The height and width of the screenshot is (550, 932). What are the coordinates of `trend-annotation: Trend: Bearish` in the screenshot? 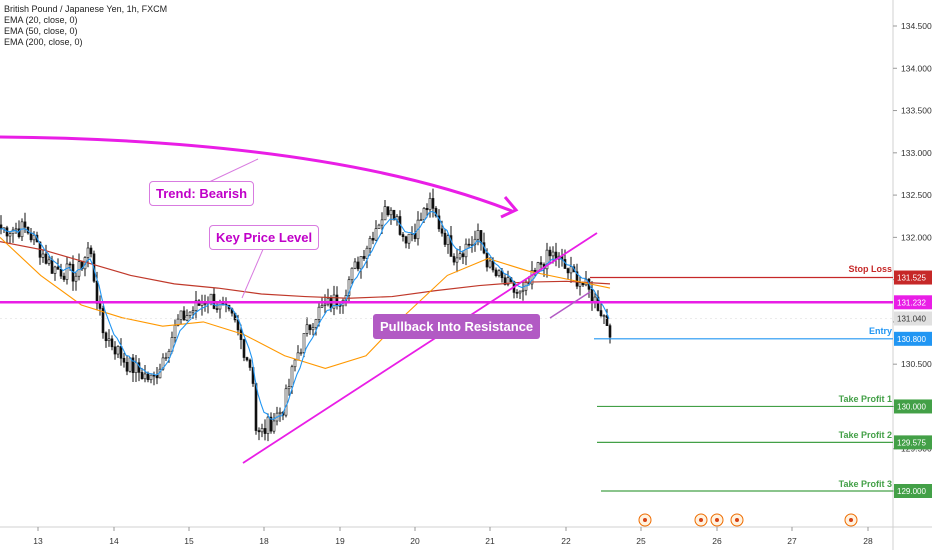 It's located at (202, 193).